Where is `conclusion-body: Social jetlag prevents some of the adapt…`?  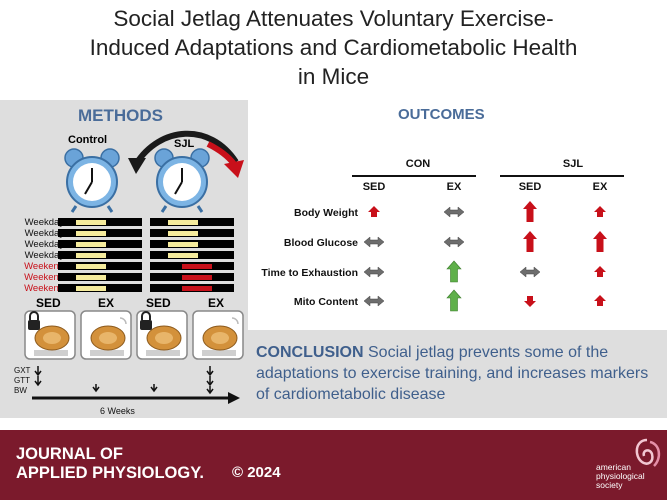
conclusion-body: Social jetlag prevents some of the adapt… is located at coordinates (452, 373).